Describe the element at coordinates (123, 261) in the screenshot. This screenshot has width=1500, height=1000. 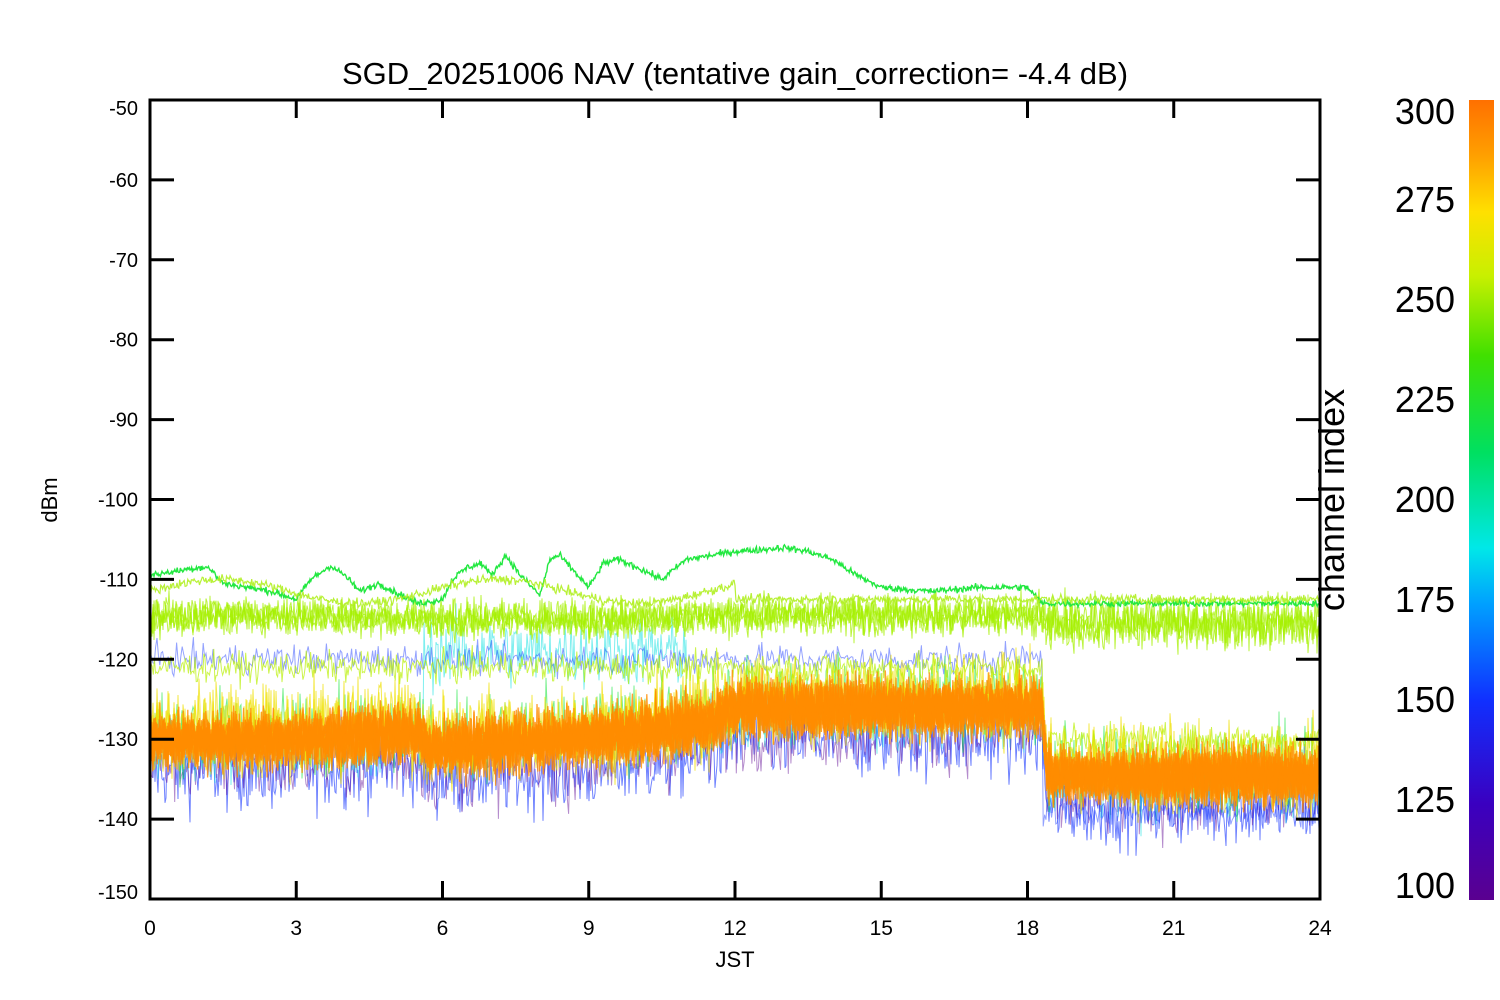
I see `y-tick-label: -70` at that location.